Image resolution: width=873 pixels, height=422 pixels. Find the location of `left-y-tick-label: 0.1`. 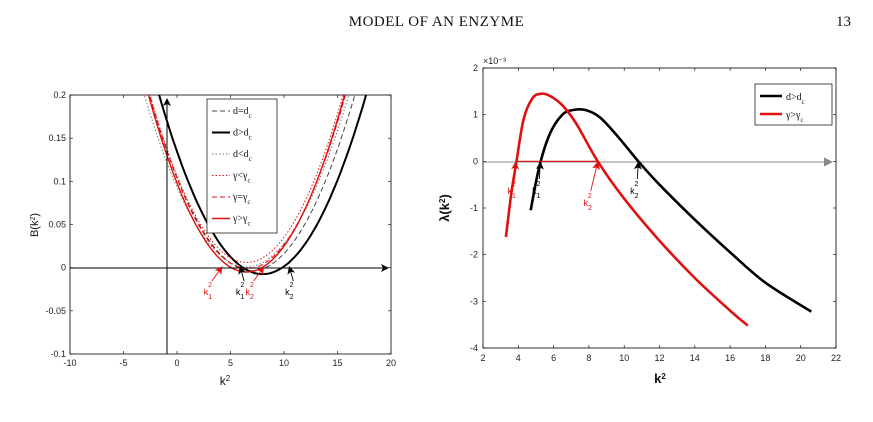

left-y-tick-label: 0.1 is located at coordinates (59, 181).